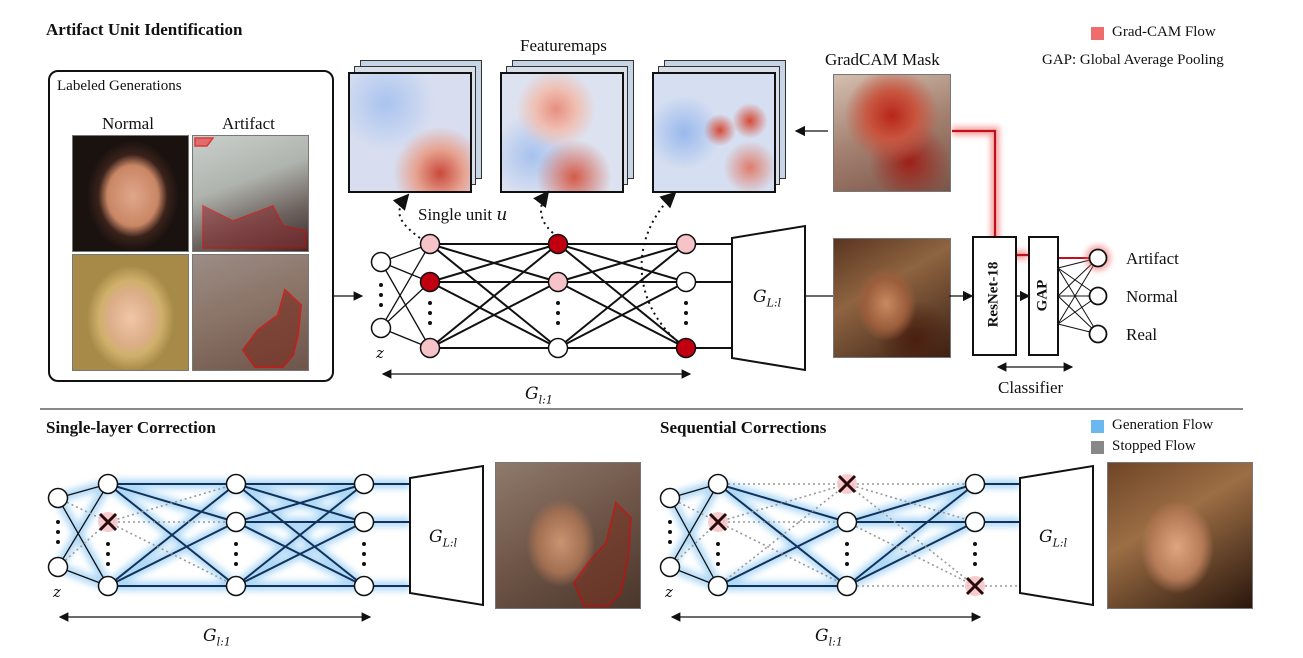 The height and width of the screenshot is (658, 1303). I want to click on legend-gradcam-swatch, so click(1097, 33).